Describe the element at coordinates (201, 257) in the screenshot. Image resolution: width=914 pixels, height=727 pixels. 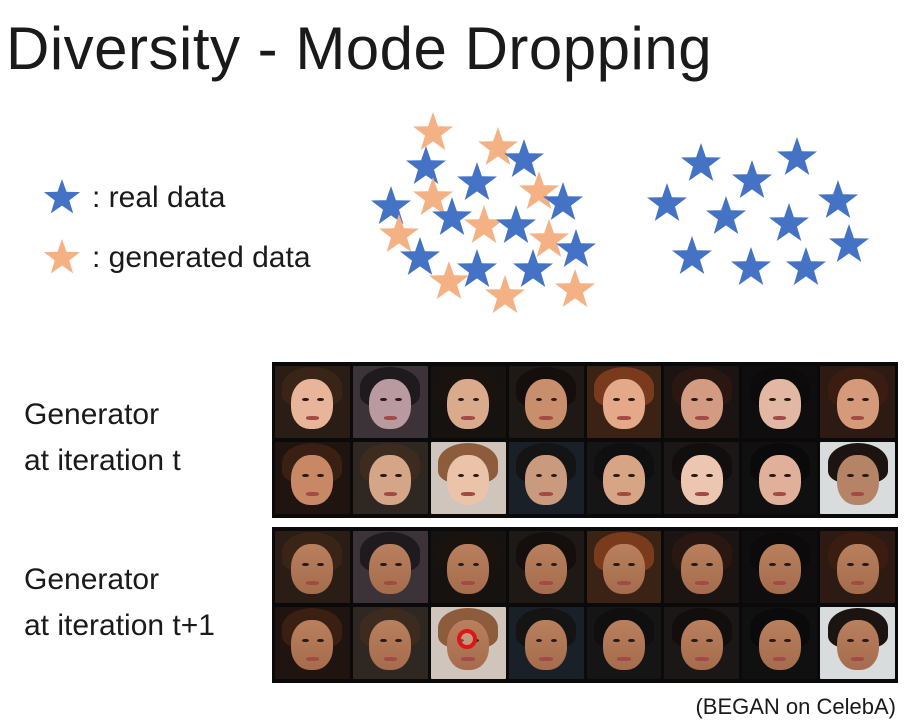
I see `legend-generated-label: : generated data` at that location.